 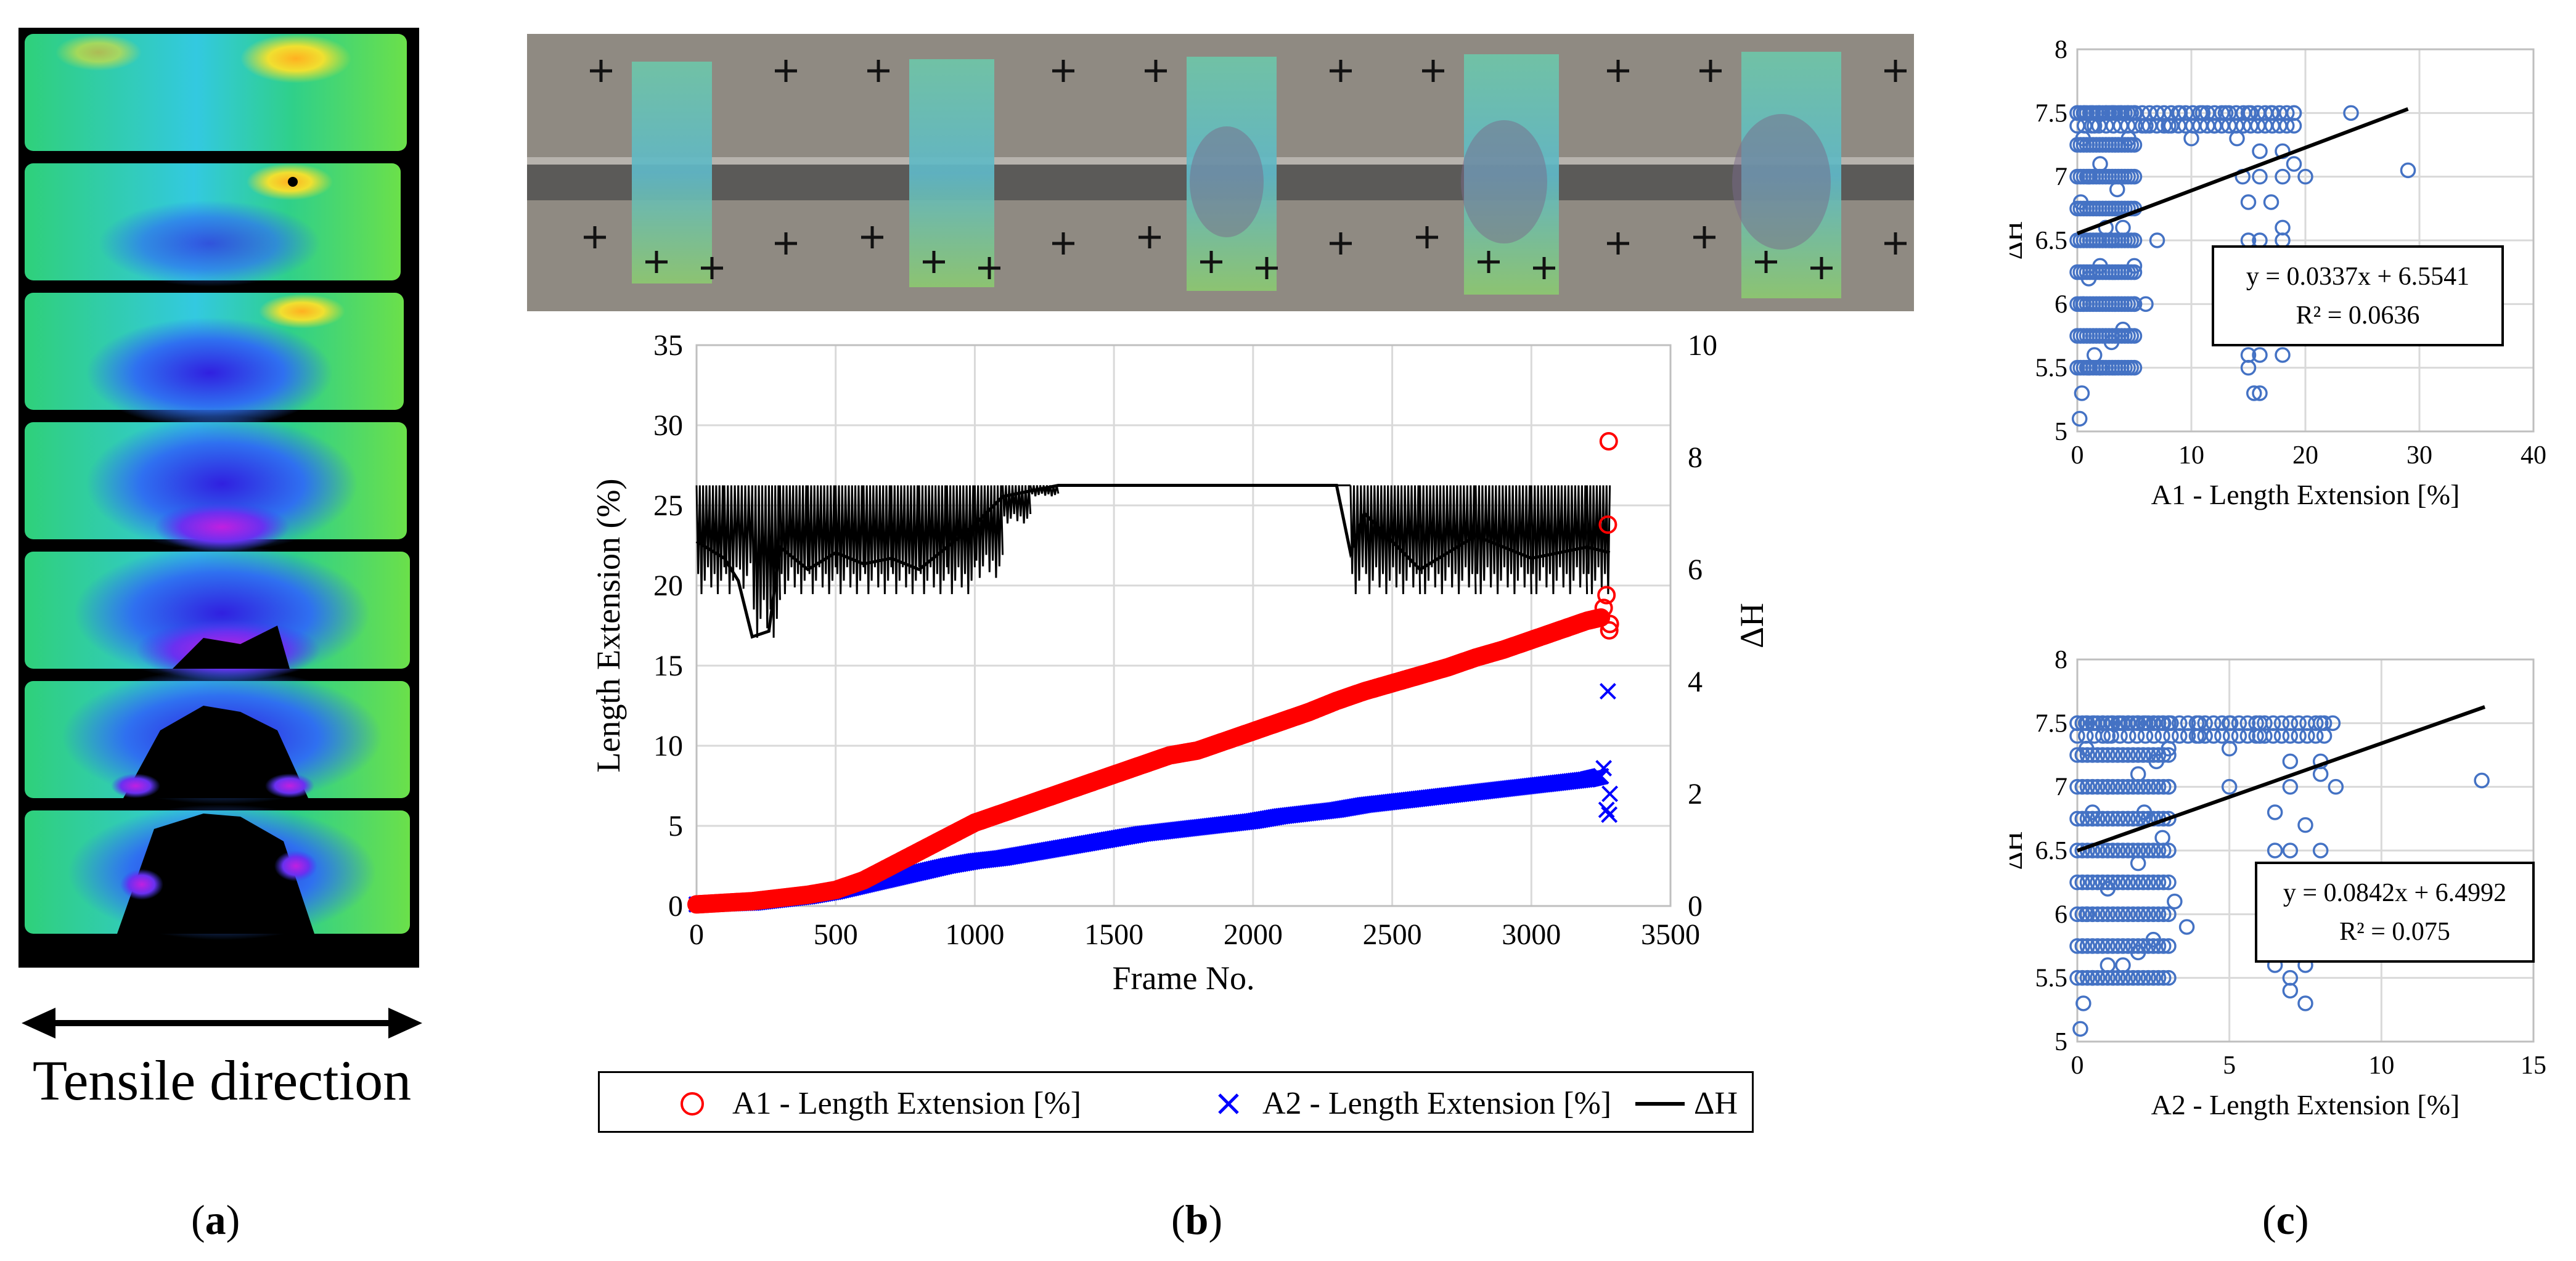 I want to click on y-tick-label: 0, so click(x=675, y=906).